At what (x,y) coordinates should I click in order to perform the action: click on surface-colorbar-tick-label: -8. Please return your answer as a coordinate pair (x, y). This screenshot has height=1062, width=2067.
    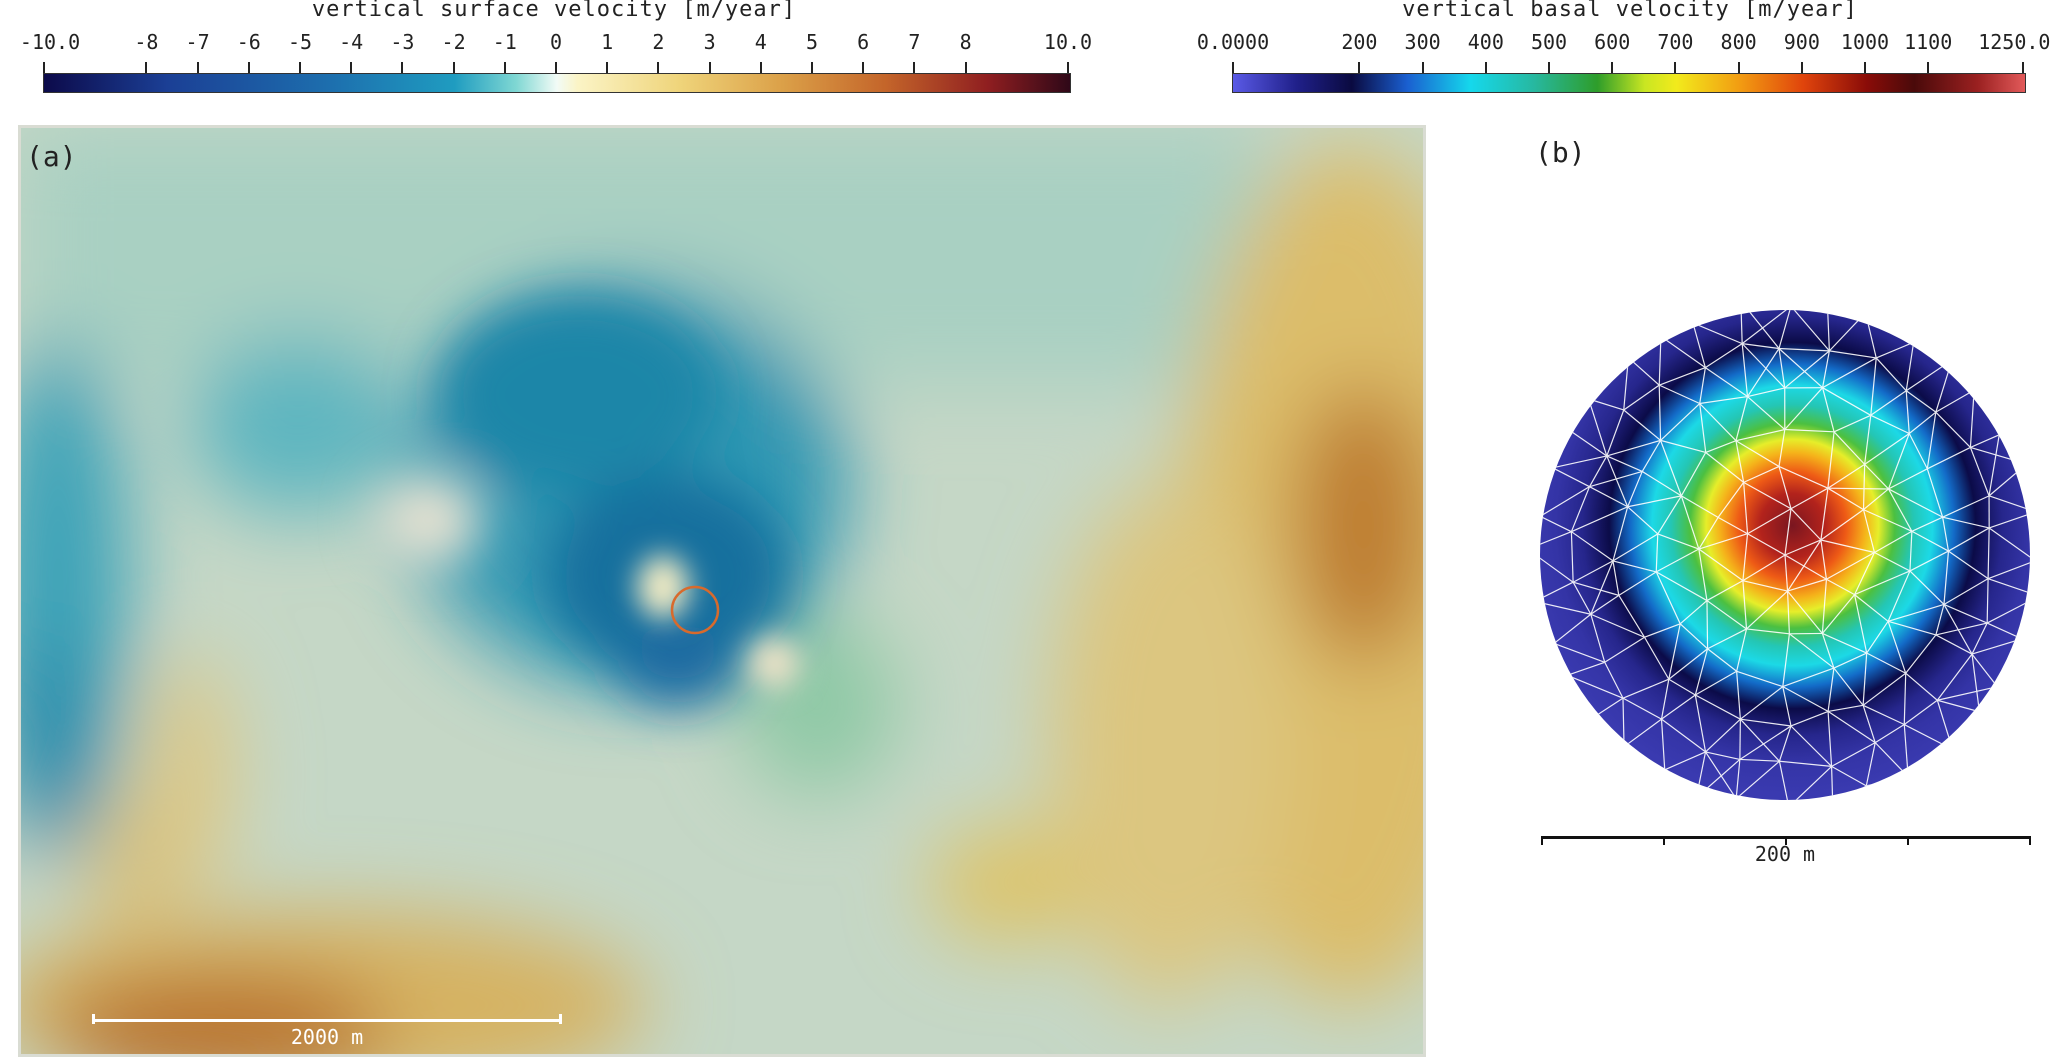
    Looking at the image, I should click on (146, 42).